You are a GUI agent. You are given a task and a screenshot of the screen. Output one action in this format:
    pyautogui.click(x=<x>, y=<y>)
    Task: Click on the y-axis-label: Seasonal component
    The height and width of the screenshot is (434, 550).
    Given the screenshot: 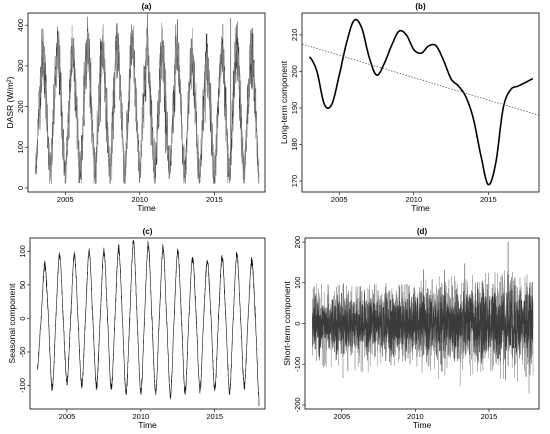 What is the action you would take?
    pyautogui.click(x=12, y=323)
    